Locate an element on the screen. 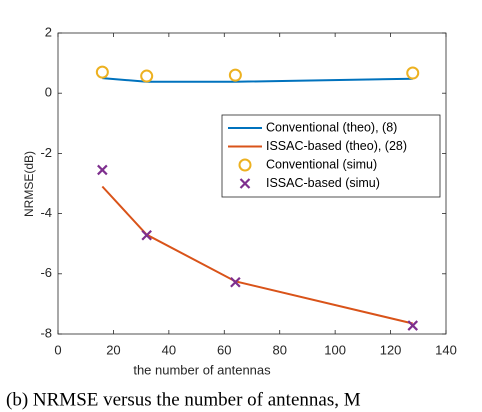 The image size is (482, 412). legend-label: ISSAC-based (theo), (28) is located at coordinates (336, 146).